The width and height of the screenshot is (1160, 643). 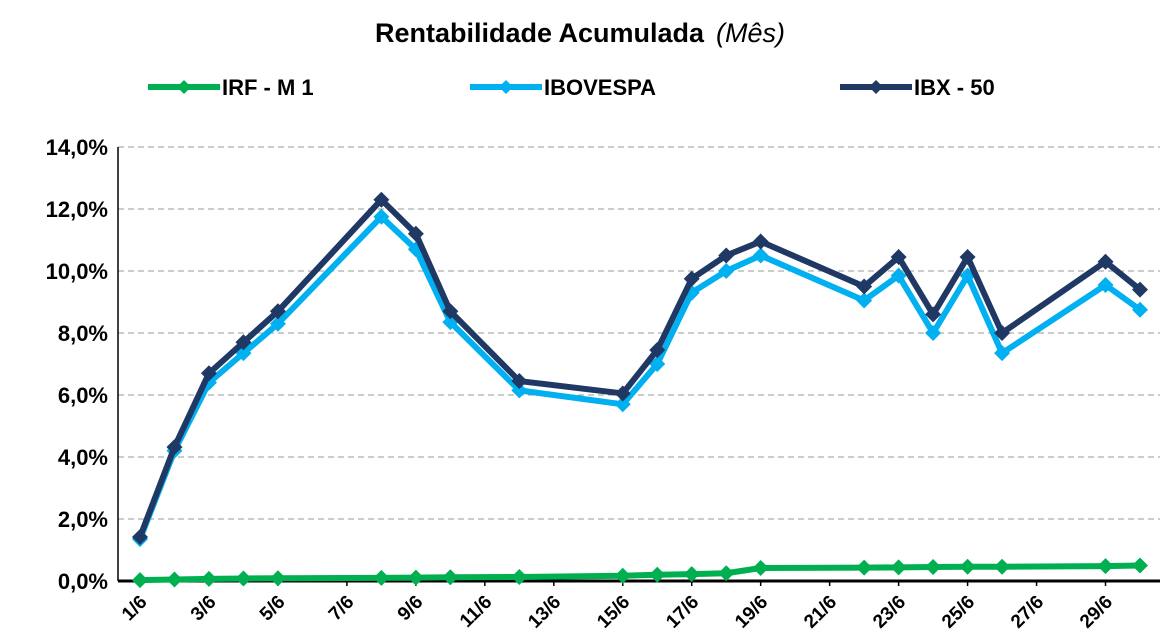 I want to click on y-tick-label: 14,0%, so click(x=77, y=147).